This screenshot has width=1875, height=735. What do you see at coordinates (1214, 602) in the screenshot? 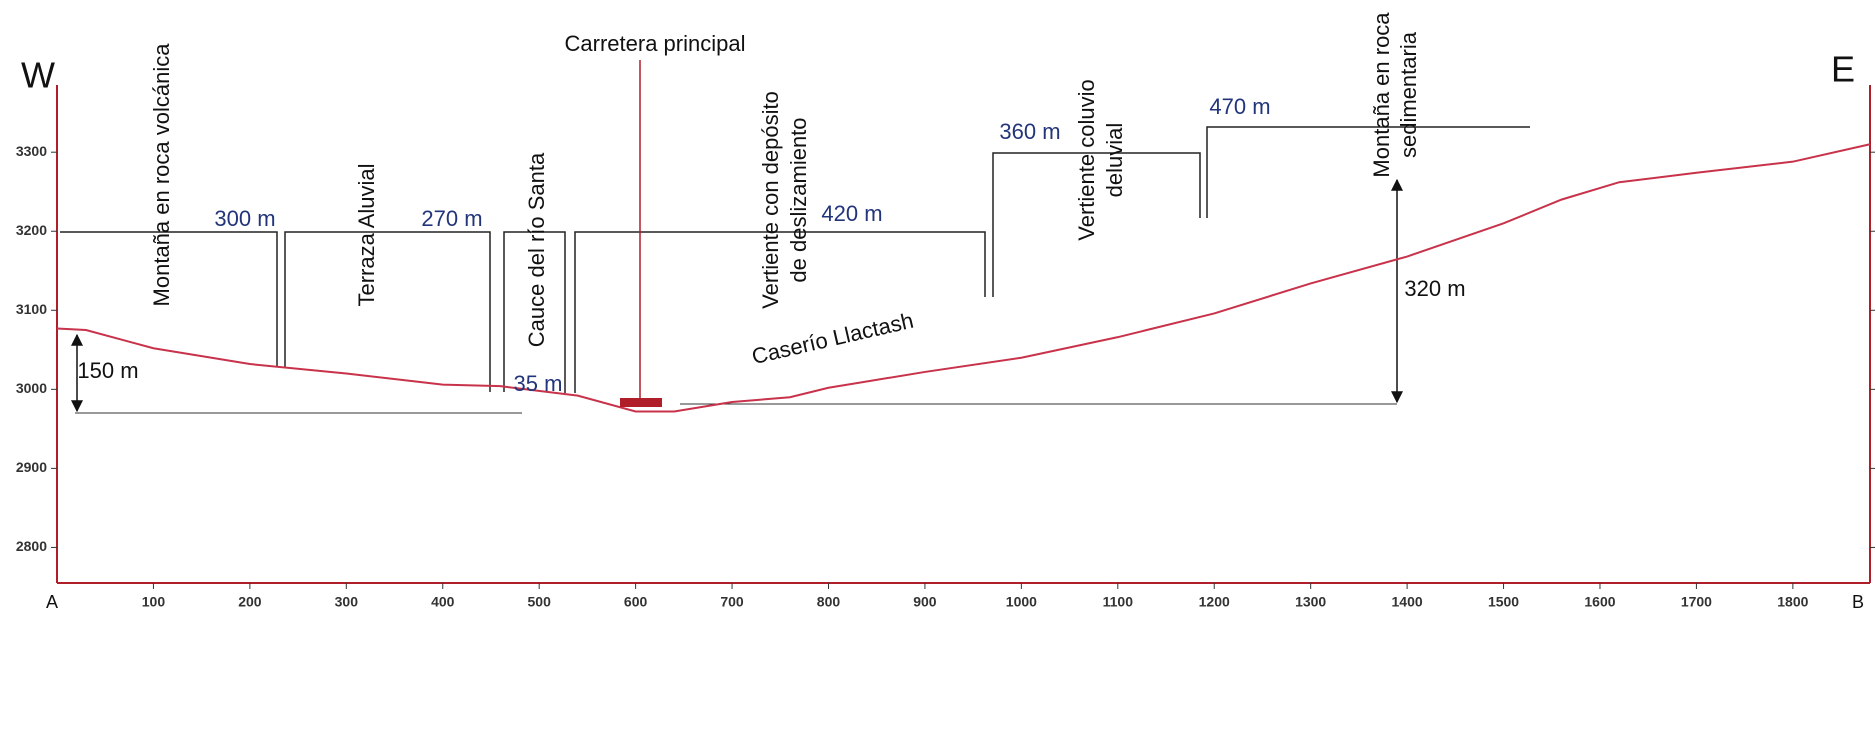
I see `x-tick-label: 1200` at bounding box center [1214, 602].